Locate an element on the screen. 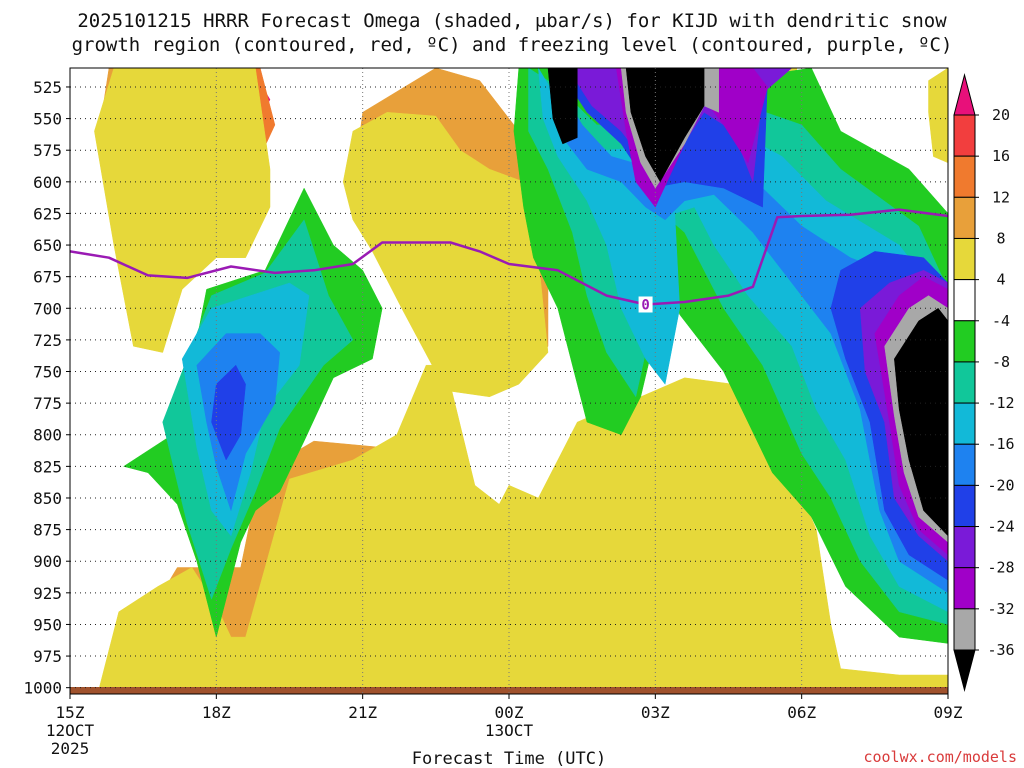  x-tick-label-15Z: 15Z is located at coordinates (70, 712).